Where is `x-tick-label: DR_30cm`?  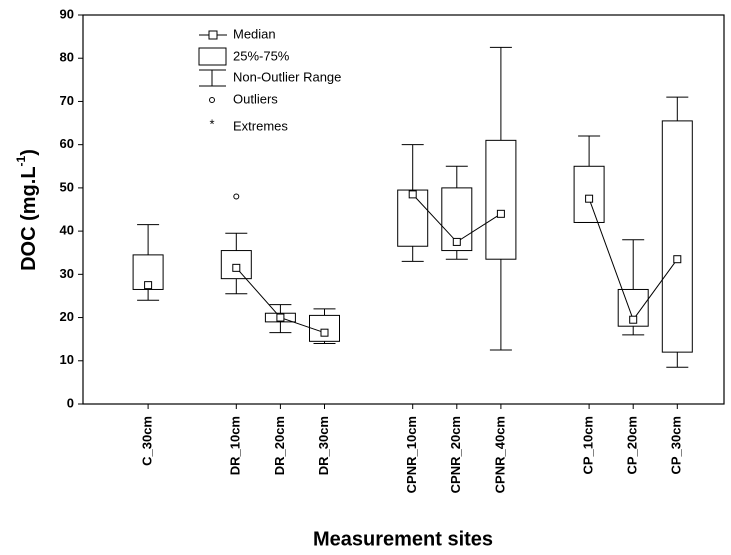 x-tick-label: DR_30cm is located at coordinates (323, 445).